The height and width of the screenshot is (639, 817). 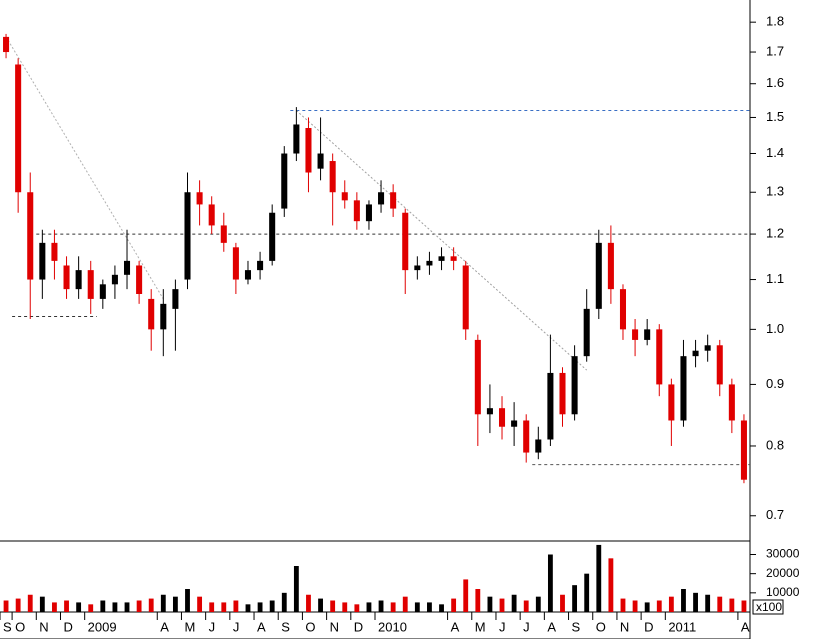 What do you see at coordinates (775, 152) in the screenshot?
I see `y-tick-label: 1.4` at bounding box center [775, 152].